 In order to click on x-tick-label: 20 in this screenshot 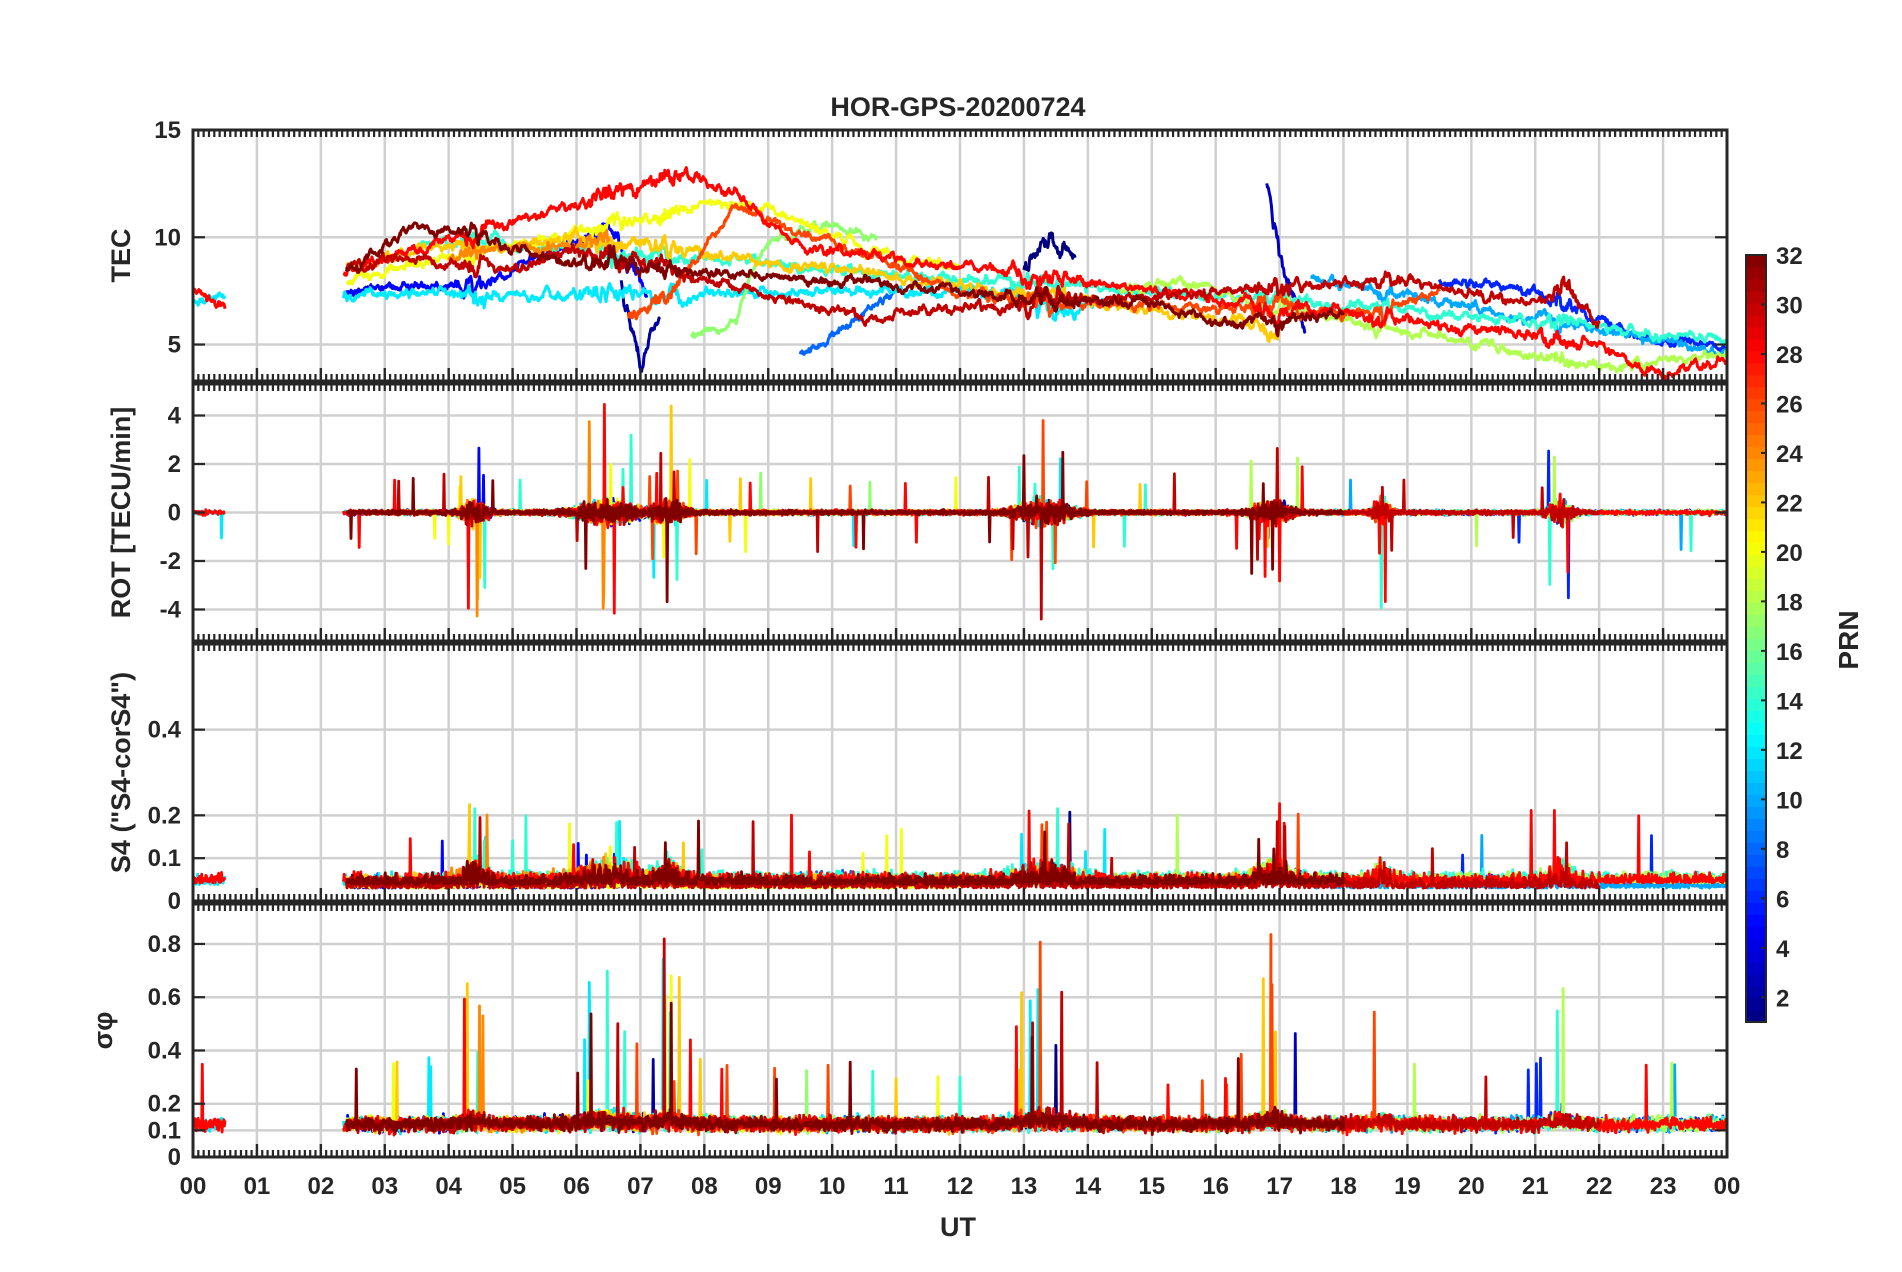, I will do `click(1471, 1186)`.